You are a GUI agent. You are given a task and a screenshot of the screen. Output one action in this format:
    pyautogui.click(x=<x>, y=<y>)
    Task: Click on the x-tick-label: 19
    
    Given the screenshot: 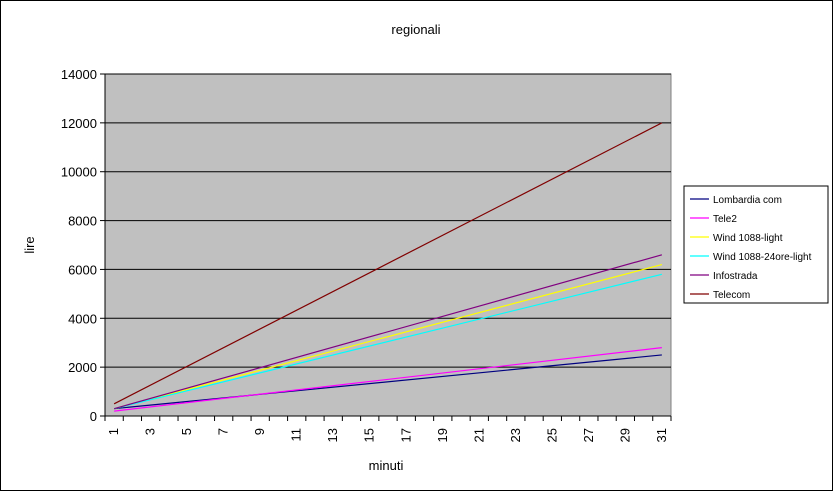 What is the action you would take?
    pyautogui.click(x=442, y=435)
    